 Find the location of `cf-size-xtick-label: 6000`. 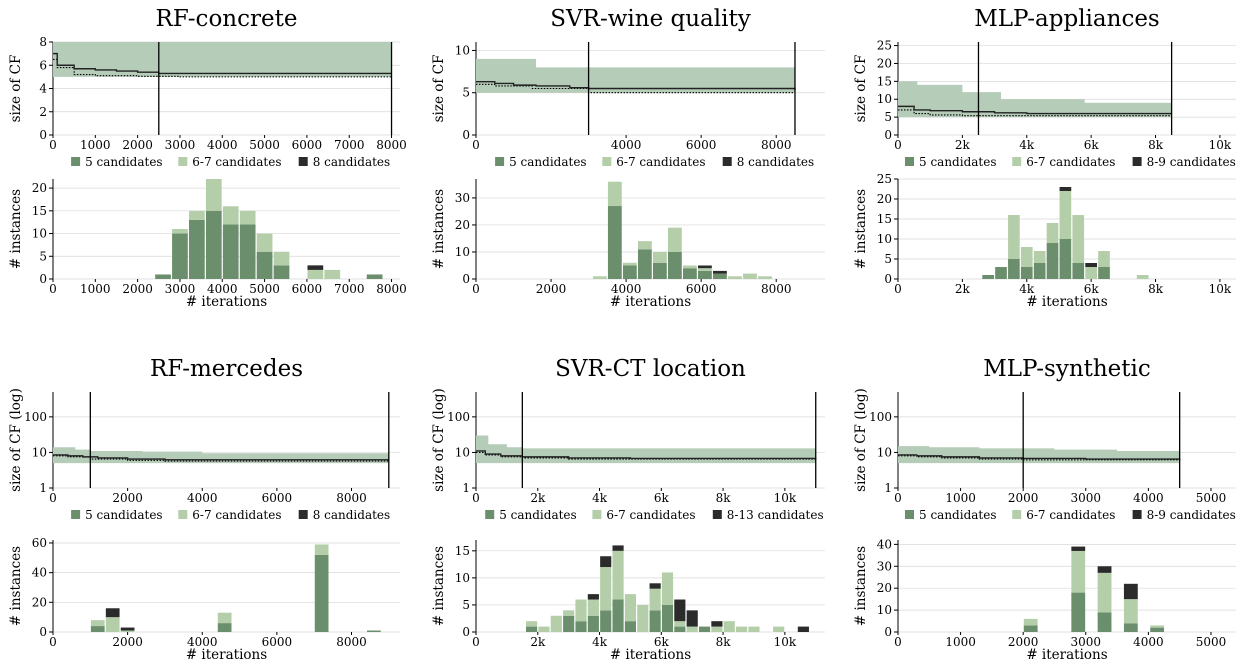

cf-size-xtick-label: 6000 is located at coordinates (701, 145).